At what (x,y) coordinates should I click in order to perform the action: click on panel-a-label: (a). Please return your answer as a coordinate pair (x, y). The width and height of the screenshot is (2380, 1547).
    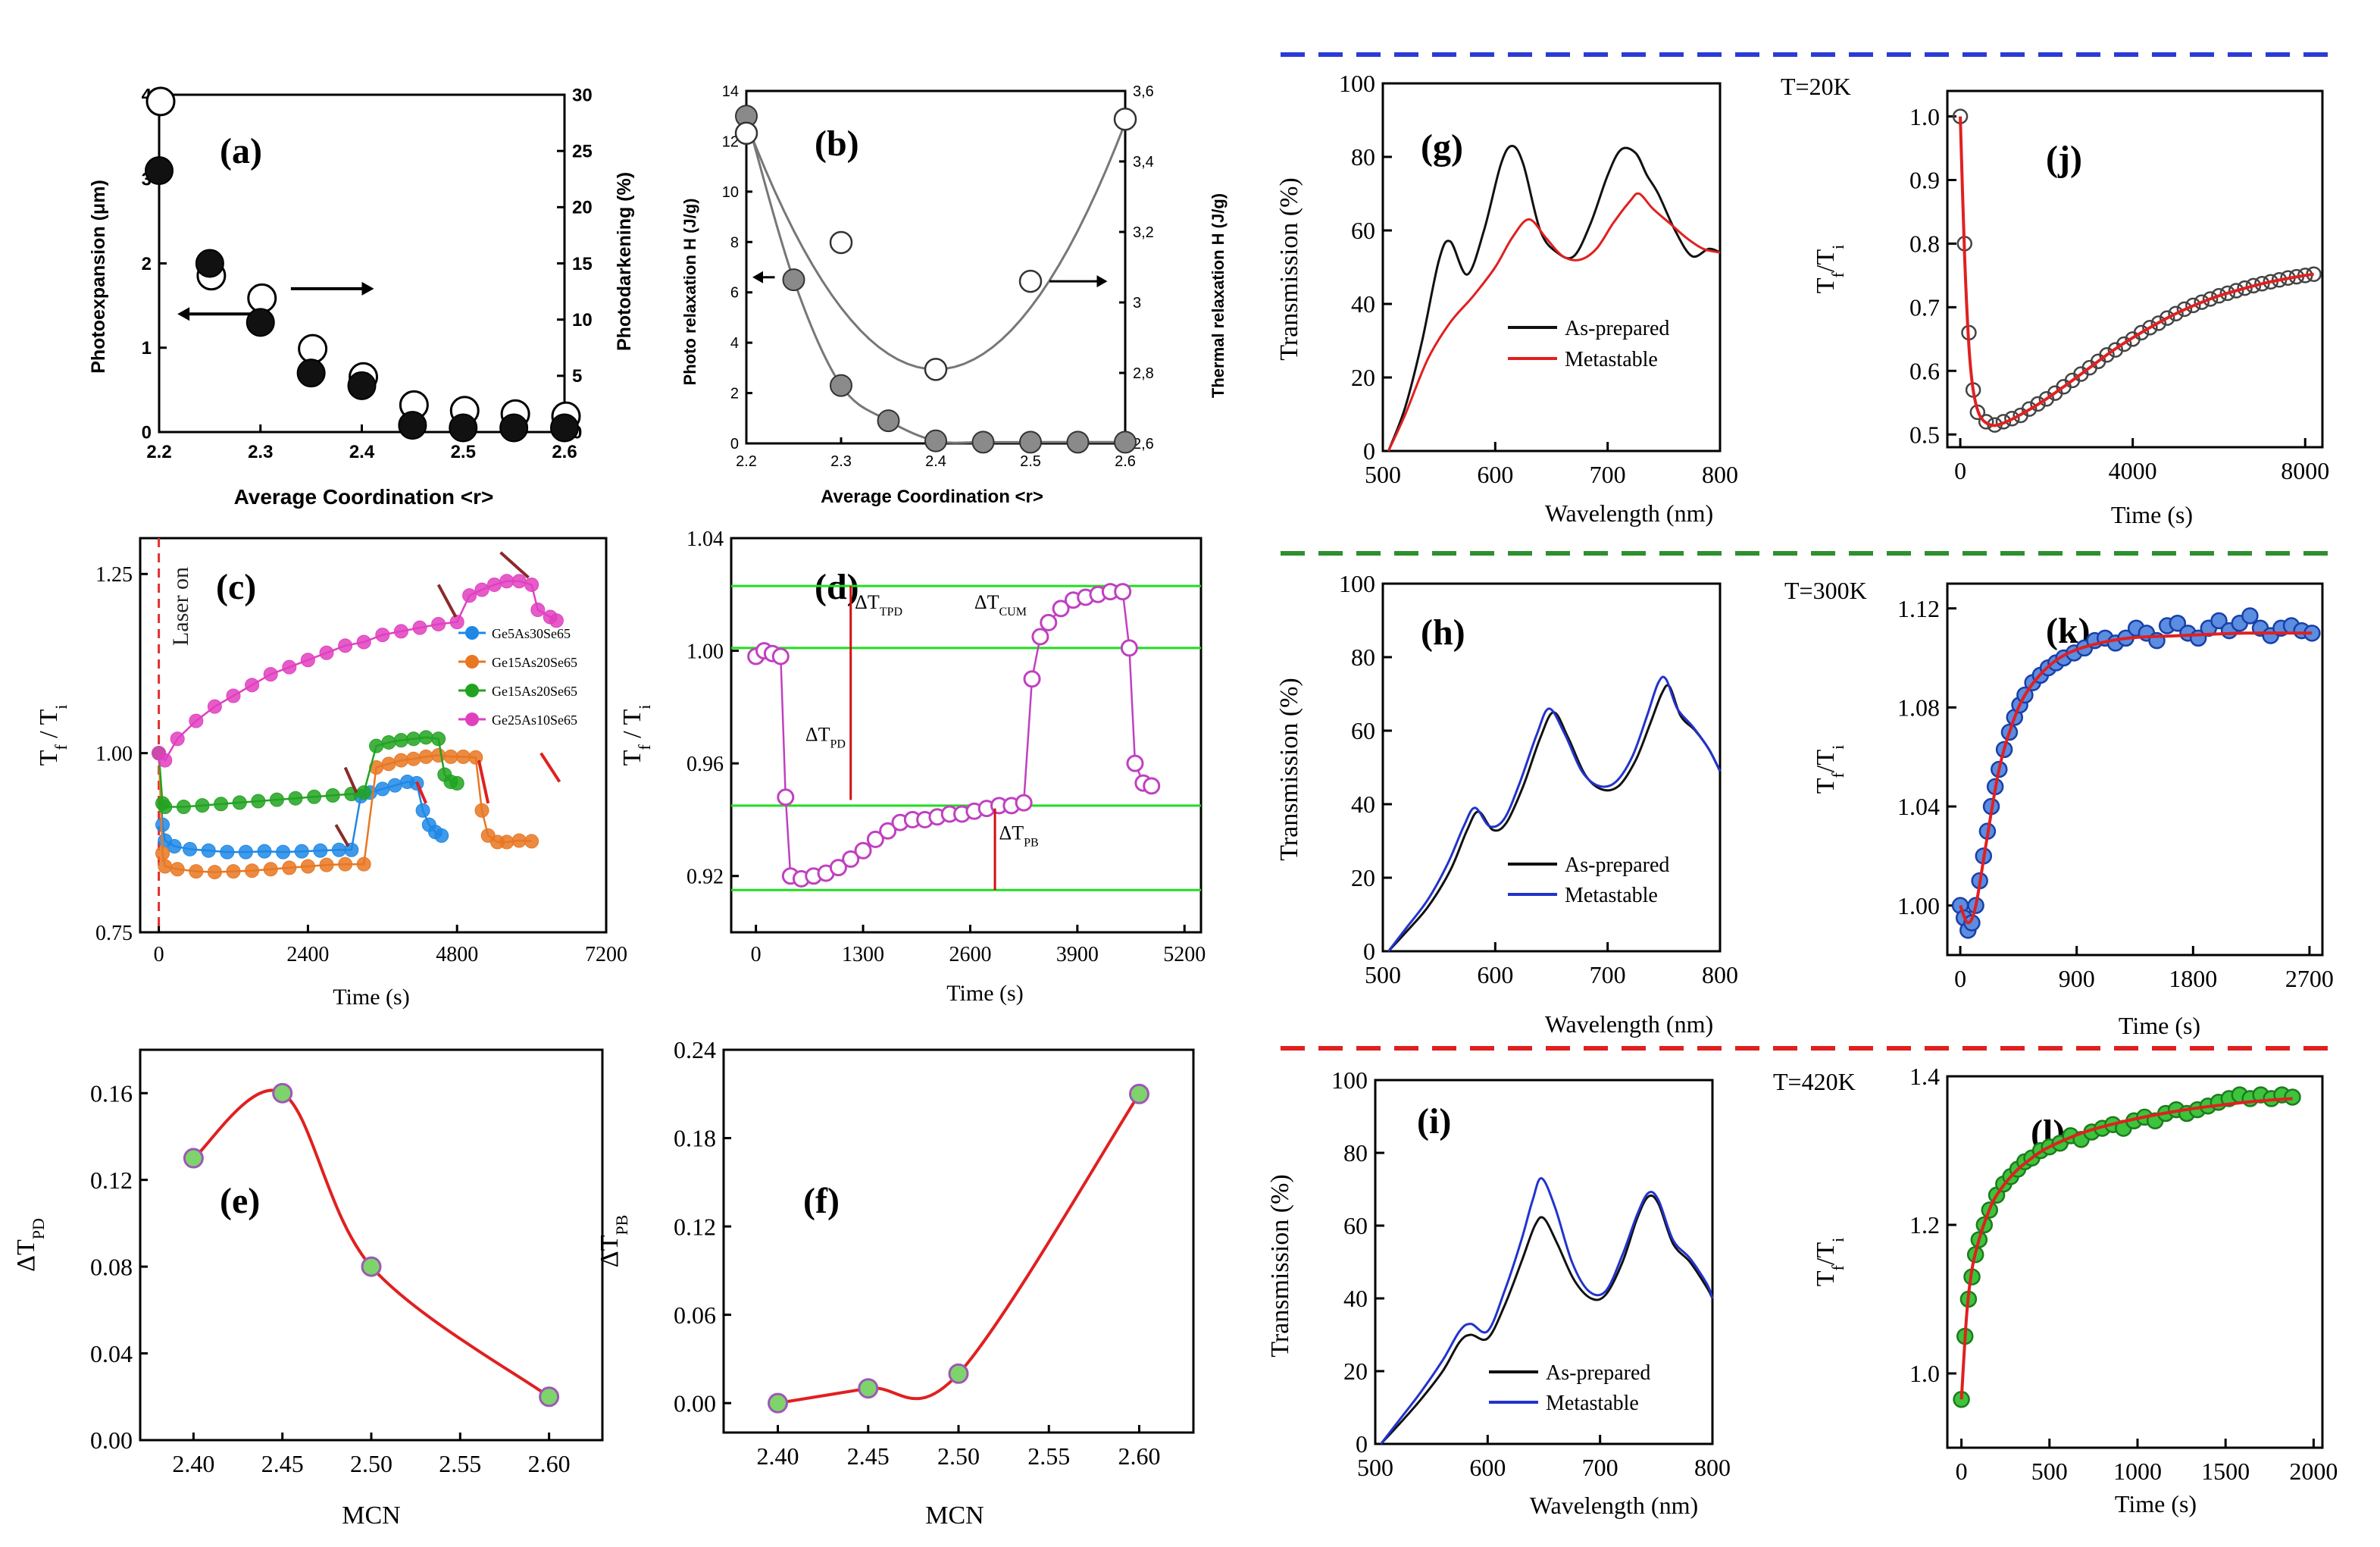
    Looking at the image, I should click on (241, 151).